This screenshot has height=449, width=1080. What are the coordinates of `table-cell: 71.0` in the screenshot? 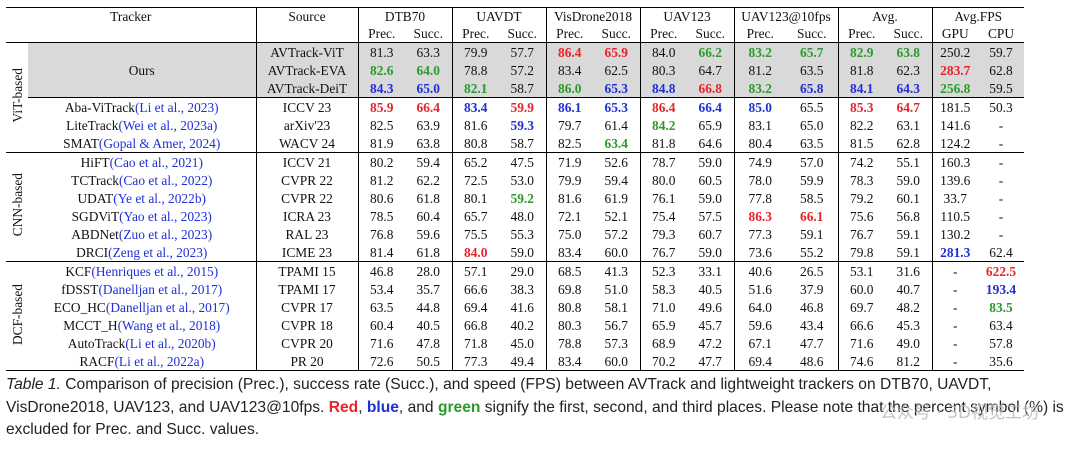 It's located at (663, 307).